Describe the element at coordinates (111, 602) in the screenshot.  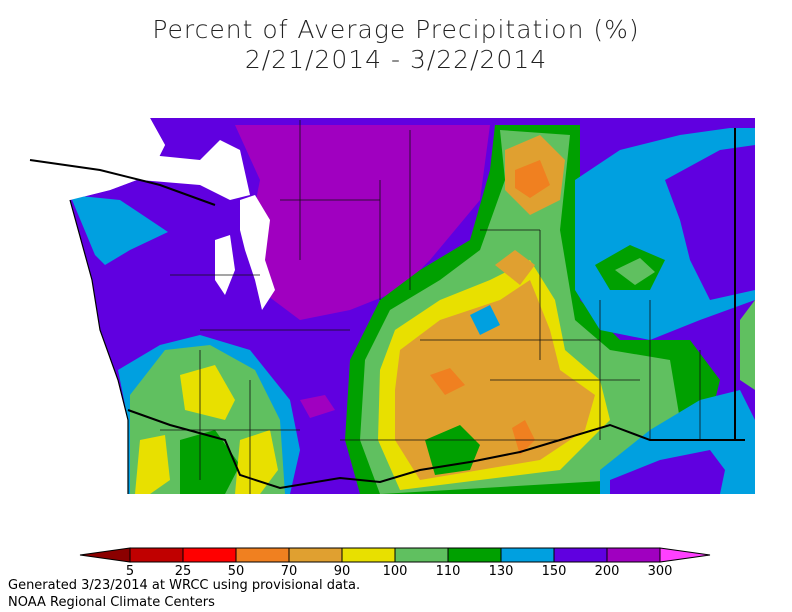
I see `footer-note: NOAA Regional Climate Centers` at that location.